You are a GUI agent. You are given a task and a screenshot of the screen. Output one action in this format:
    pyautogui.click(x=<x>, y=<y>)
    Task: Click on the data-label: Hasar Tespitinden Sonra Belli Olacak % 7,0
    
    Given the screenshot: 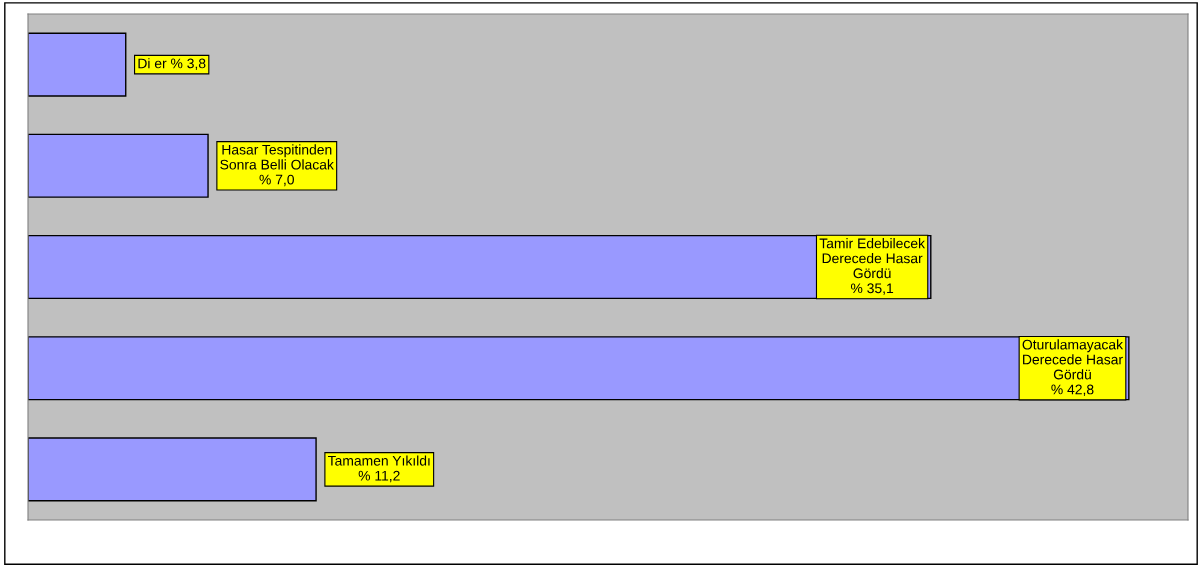 What is the action you would take?
    pyautogui.click(x=277, y=165)
    